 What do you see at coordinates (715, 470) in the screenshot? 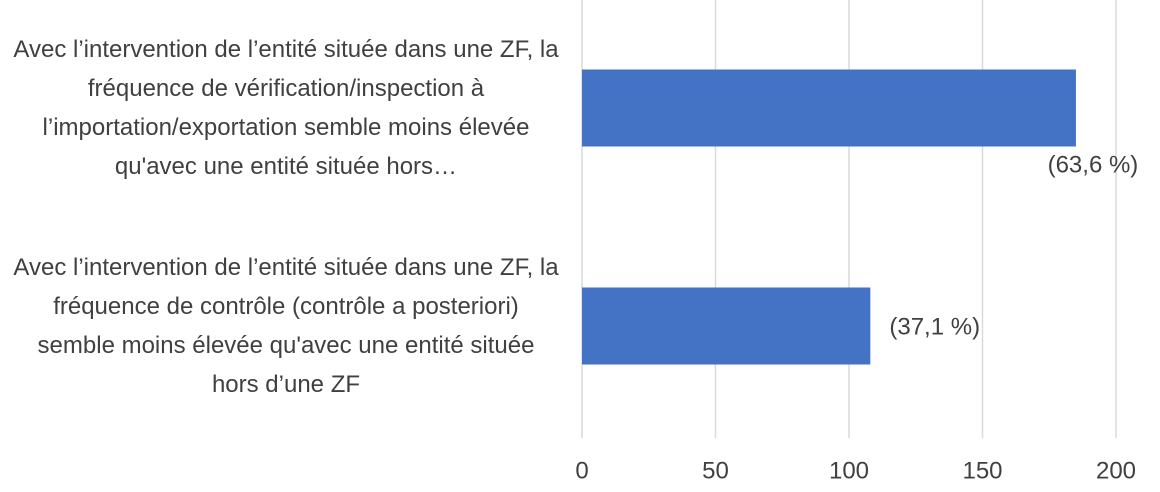
I see `x-tick-label: 50` at bounding box center [715, 470].